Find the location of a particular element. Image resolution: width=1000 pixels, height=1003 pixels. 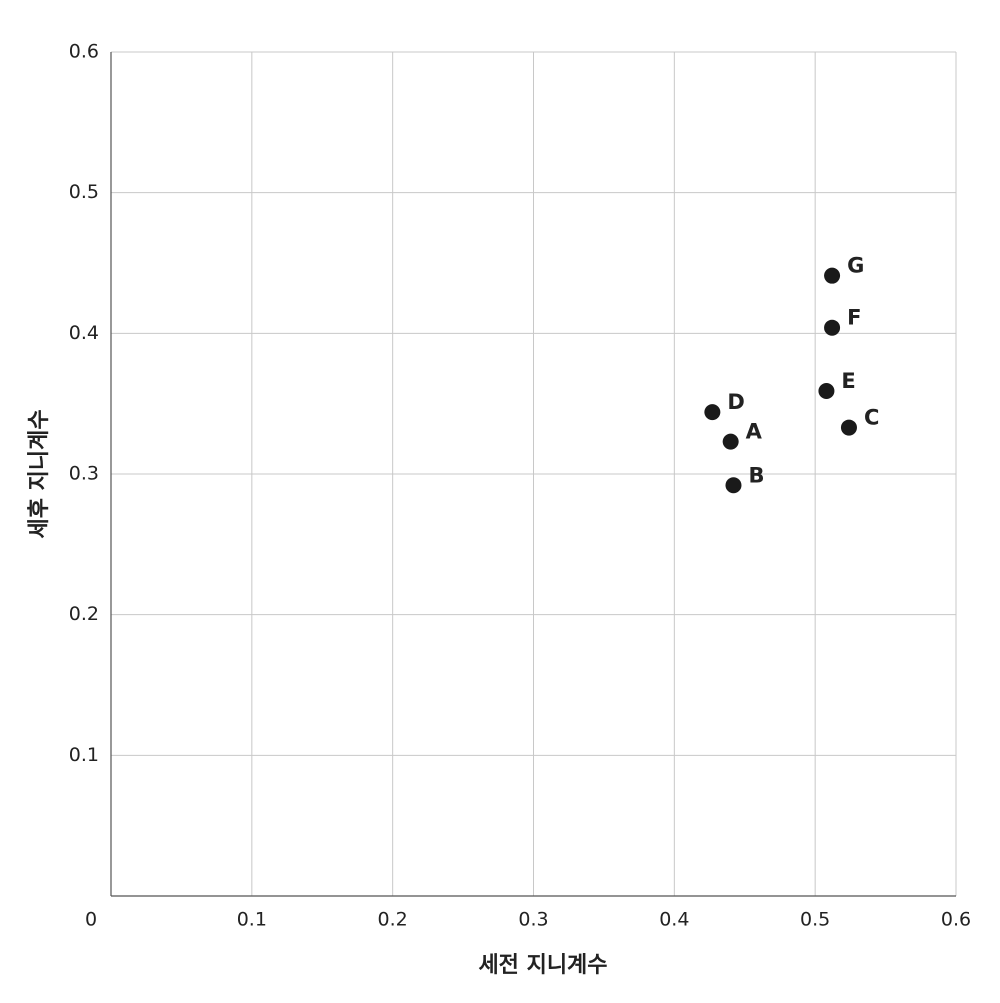

x-tick-label: 0.6 is located at coordinates (956, 920).